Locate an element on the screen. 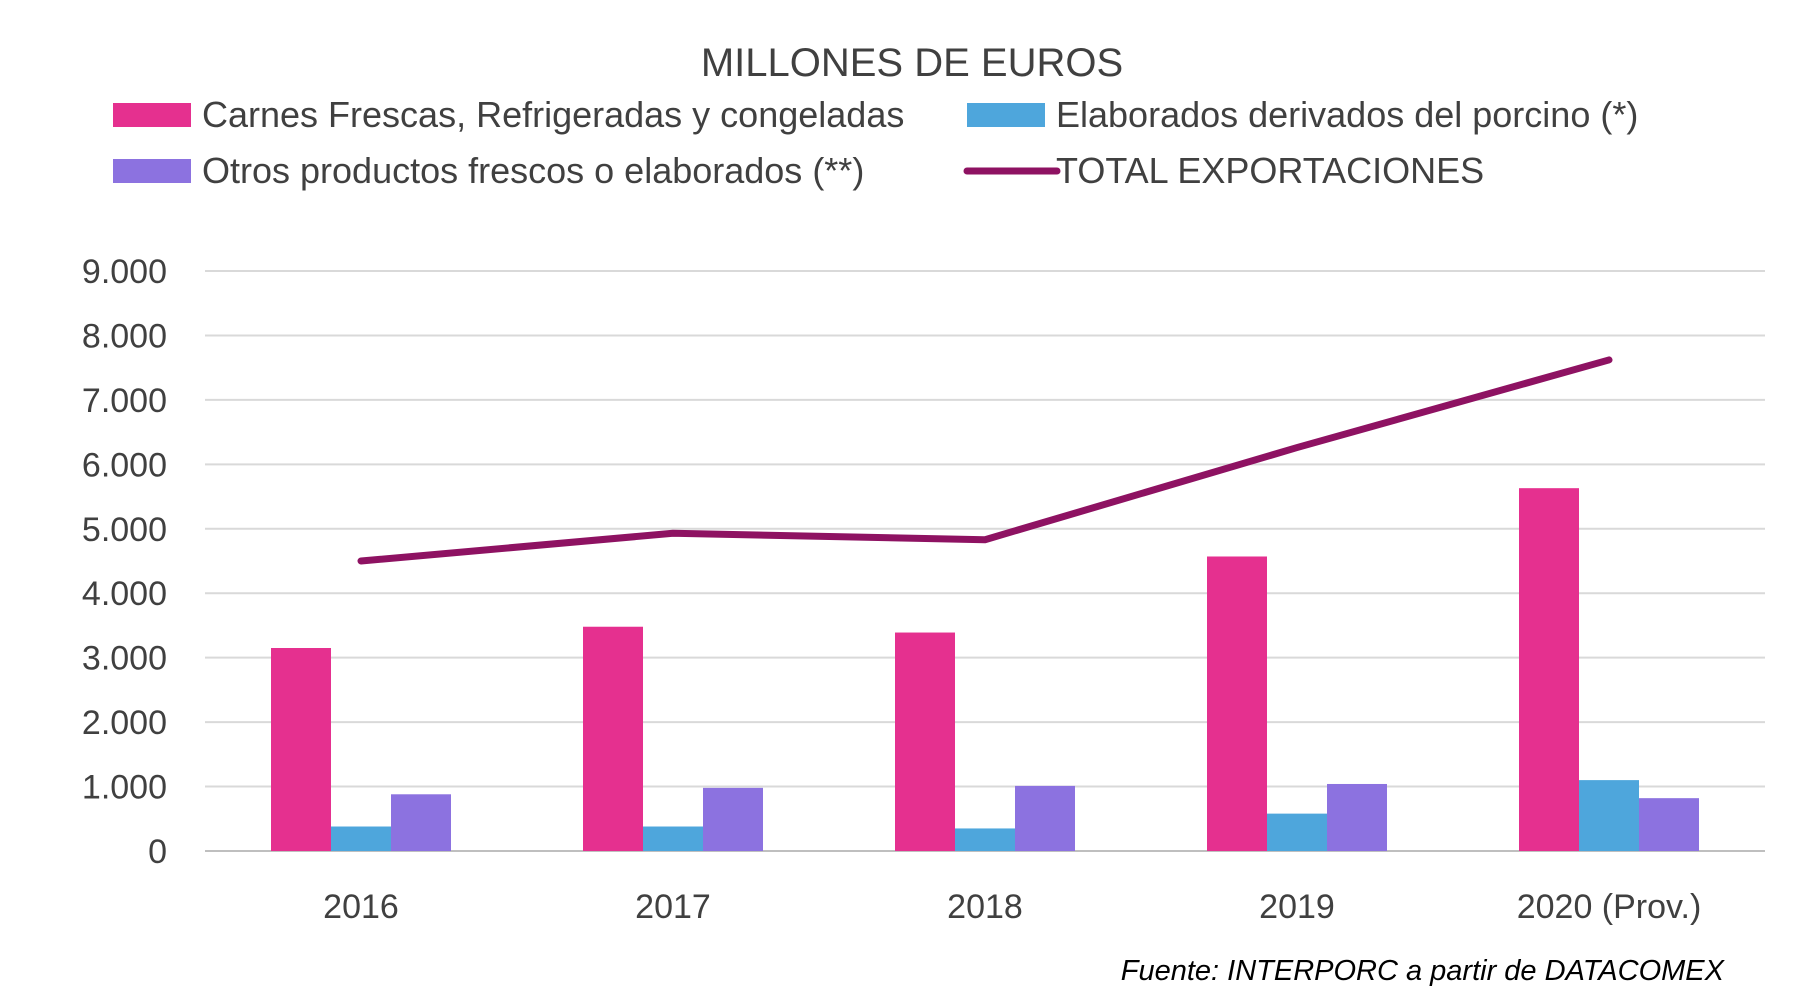 This screenshot has width=1802, height=1008. chart-title: MILLONES DE EUROS is located at coordinates (912, 63).